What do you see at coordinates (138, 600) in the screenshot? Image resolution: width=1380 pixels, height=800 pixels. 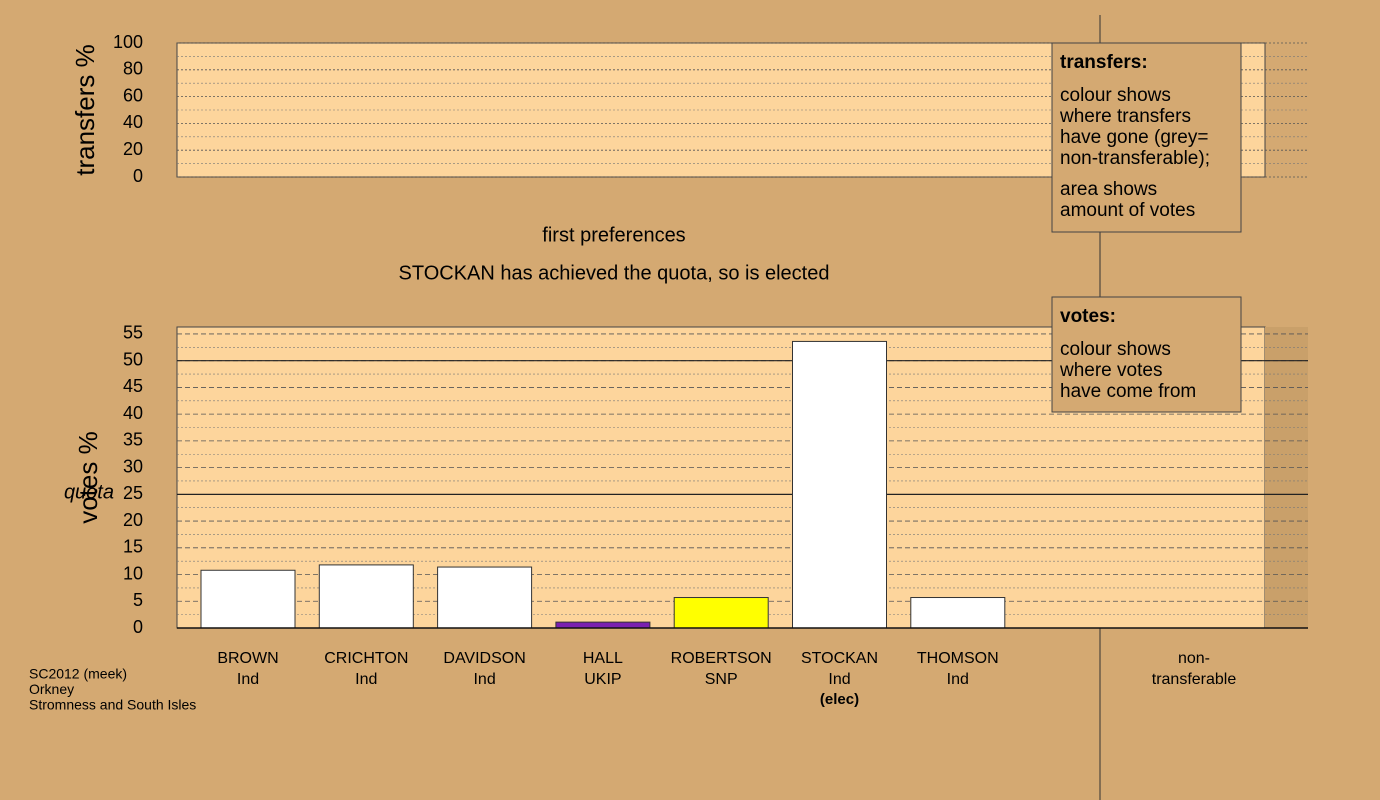 I see `y-tick-label: 5` at bounding box center [138, 600].